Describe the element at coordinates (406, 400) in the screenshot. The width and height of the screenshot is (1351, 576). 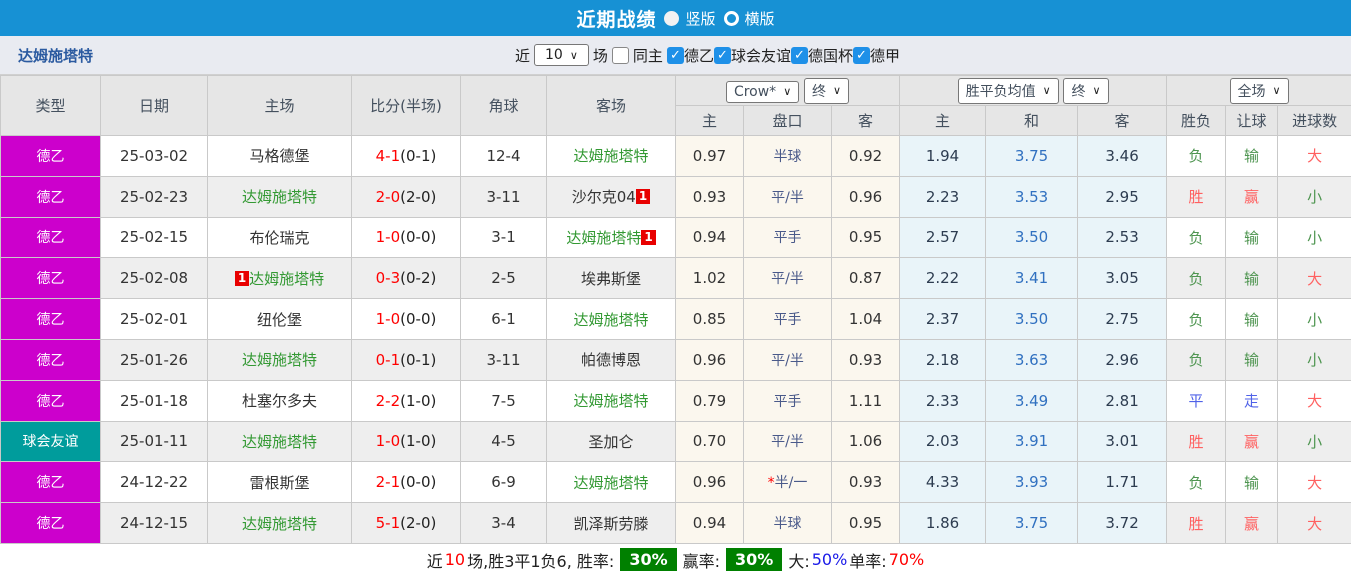
I see `score-cell: 2-2(1-0)` at that location.